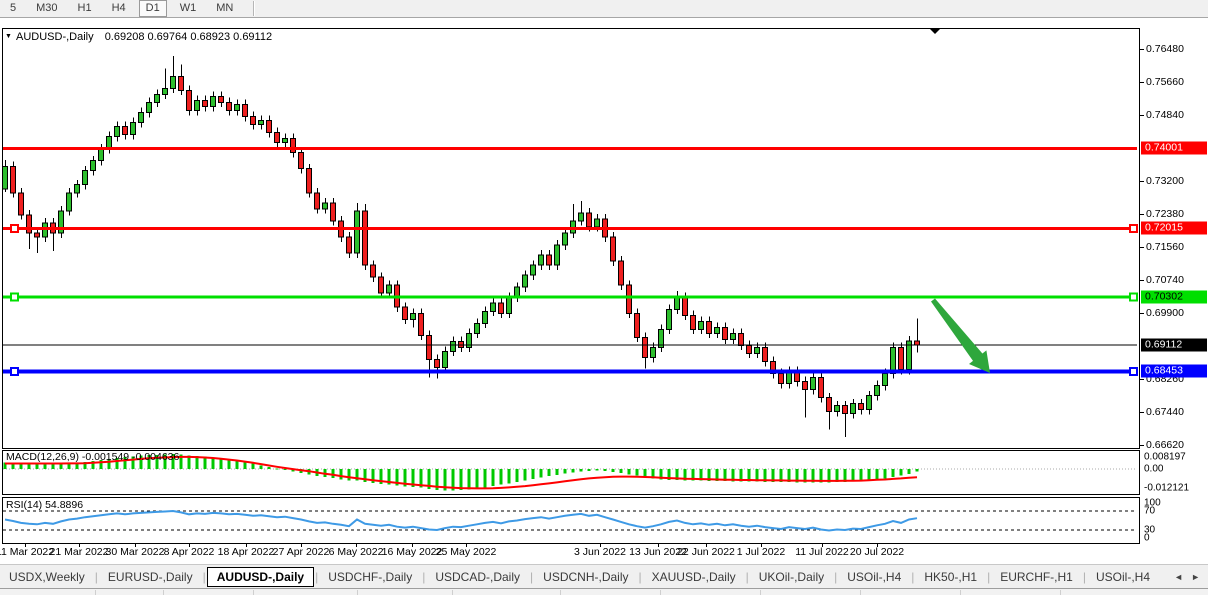  I want to click on date-axis-label: 25 May 2022, so click(466, 552).